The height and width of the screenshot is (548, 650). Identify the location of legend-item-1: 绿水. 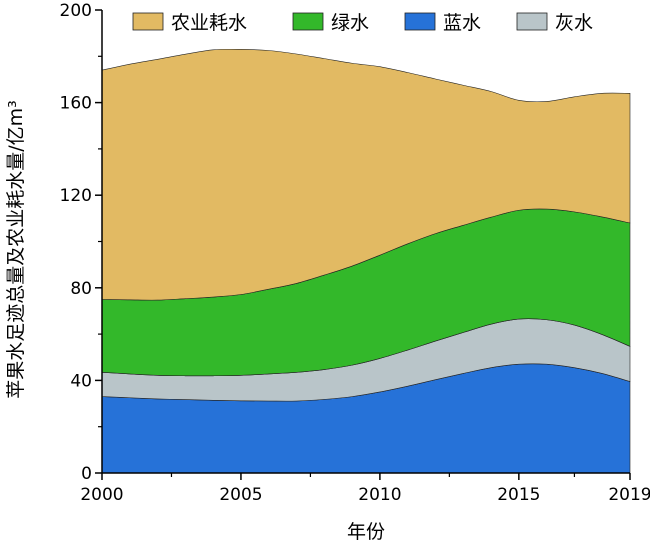
(330, 23).